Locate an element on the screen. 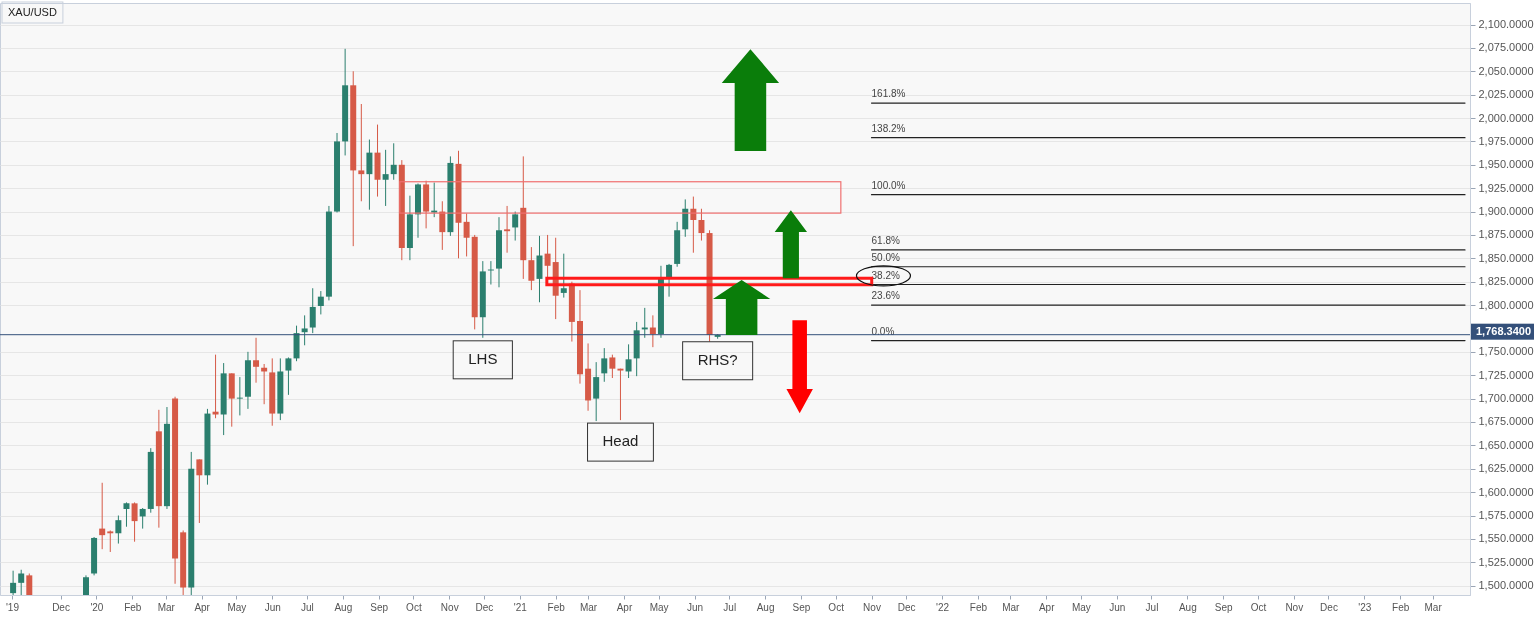 The height and width of the screenshot is (618, 1536). x-tick-label: '19 is located at coordinates (12, 607).